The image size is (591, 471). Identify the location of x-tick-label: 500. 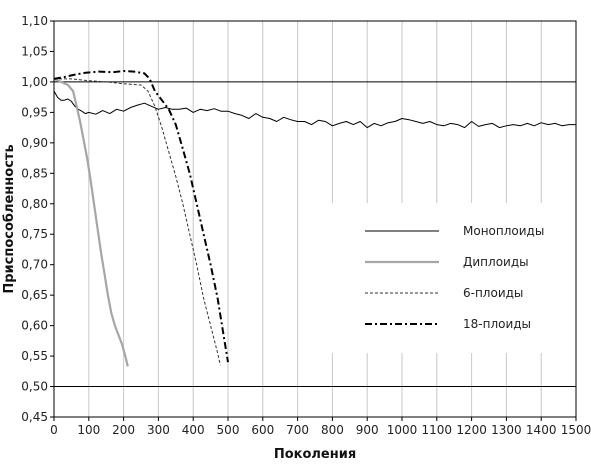
(228, 430).